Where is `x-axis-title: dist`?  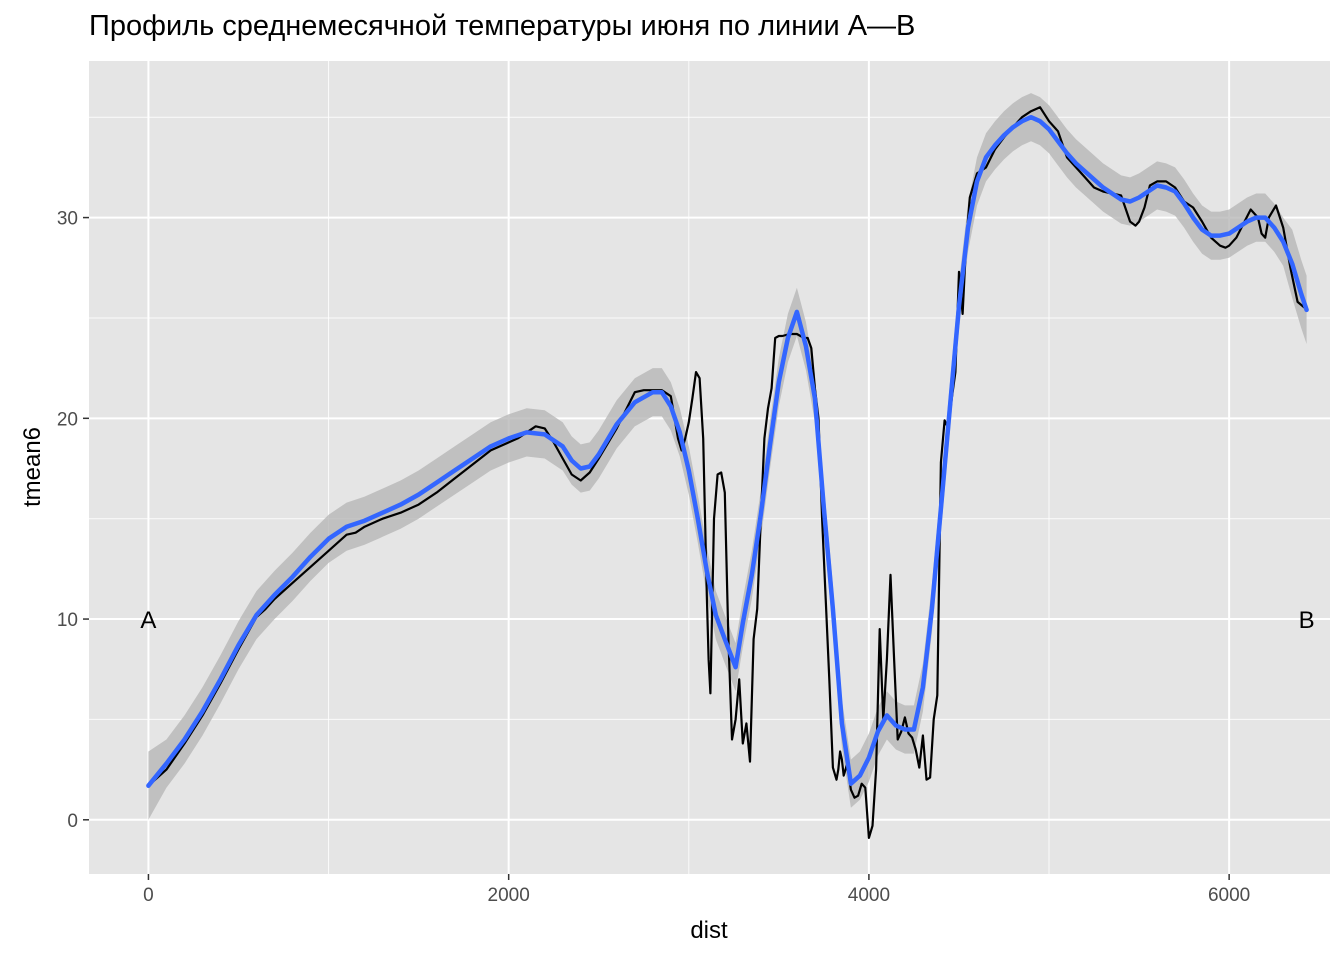
x-axis-title: dist is located at coordinates (709, 930).